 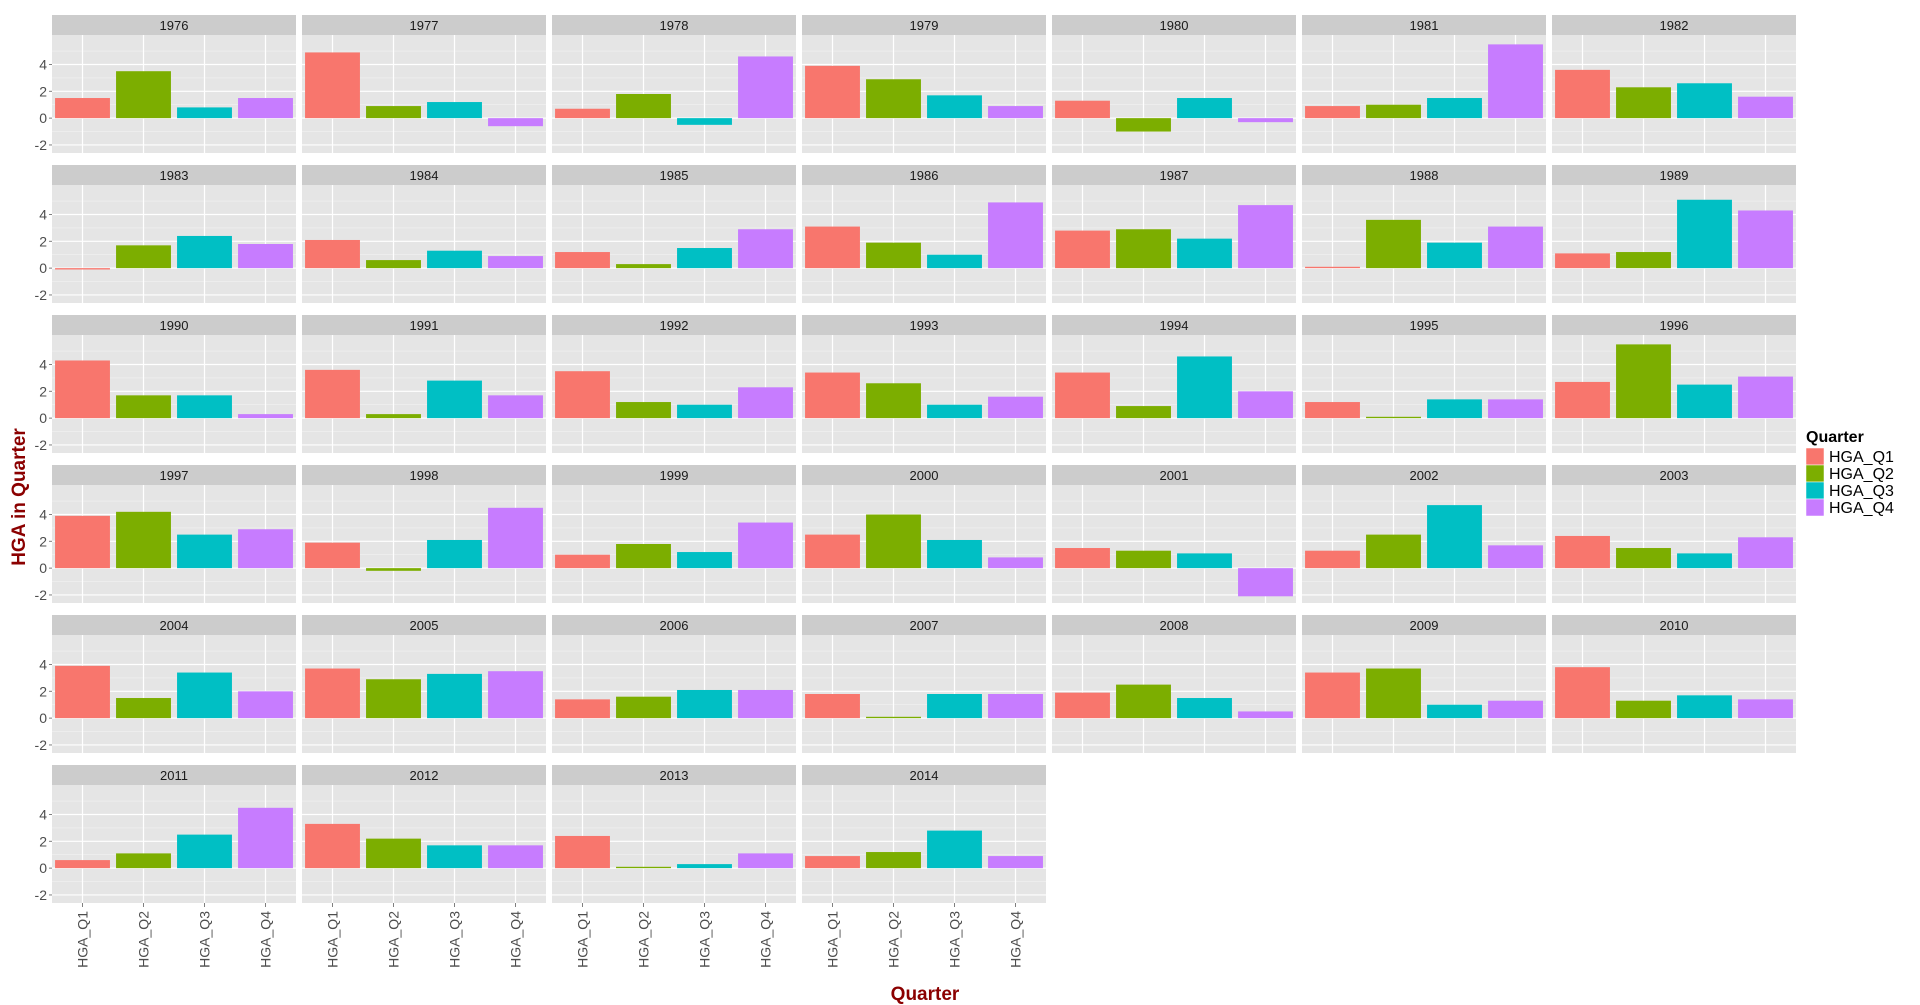 What do you see at coordinates (1174, 234) in the screenshot?
I see `facet-panel: 1987` at bounding box center [1174, 234].